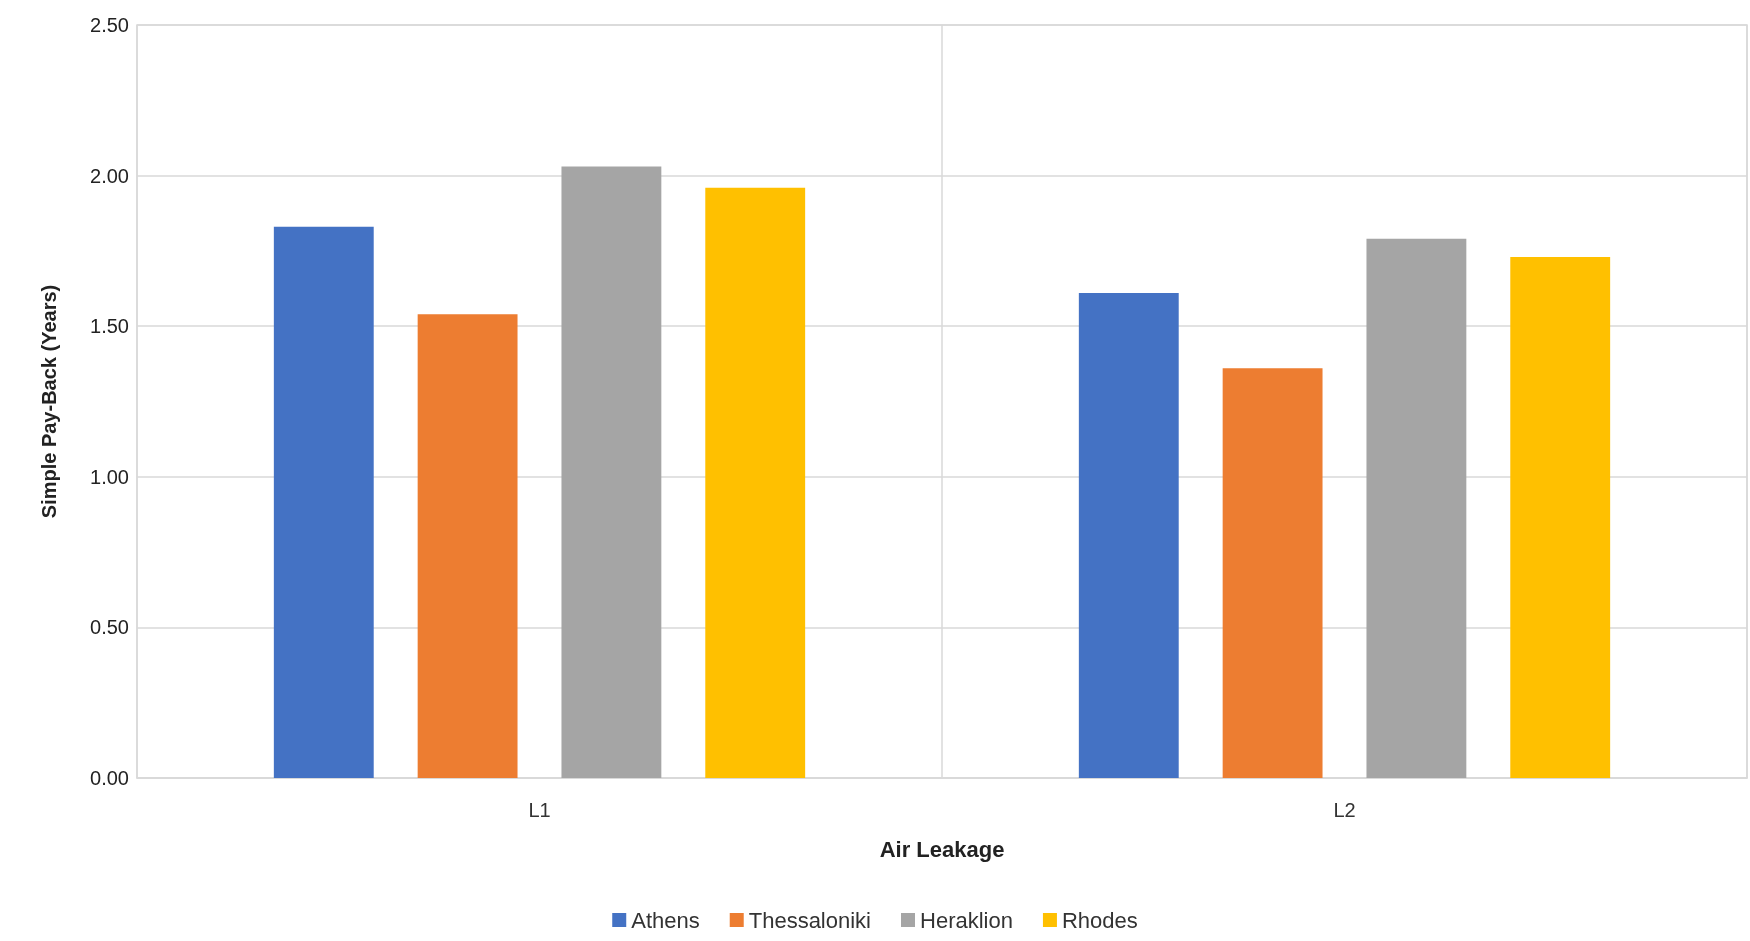 This screenshot has width=1750, height=941. Describe the element at coordinates (49, 401) in the screenshot. I see `y-axis-title: Simple Pay-Back (Years)` at that location.